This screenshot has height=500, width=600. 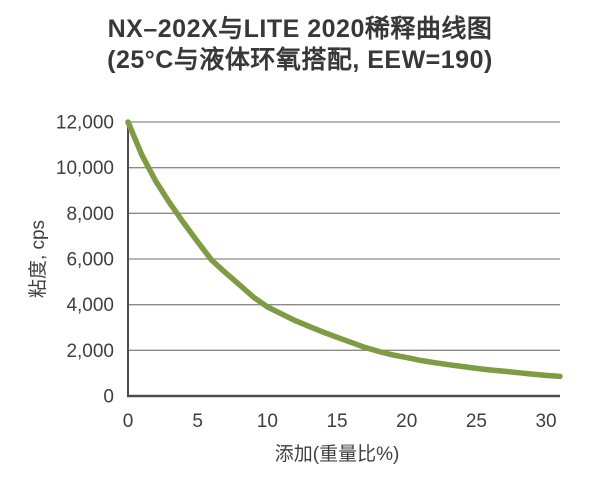 What do you see at coordinates (337, 454) in the screenshot?
I see `x-axis-title: 添加(重量比%)` at bounding box center [337, 454].